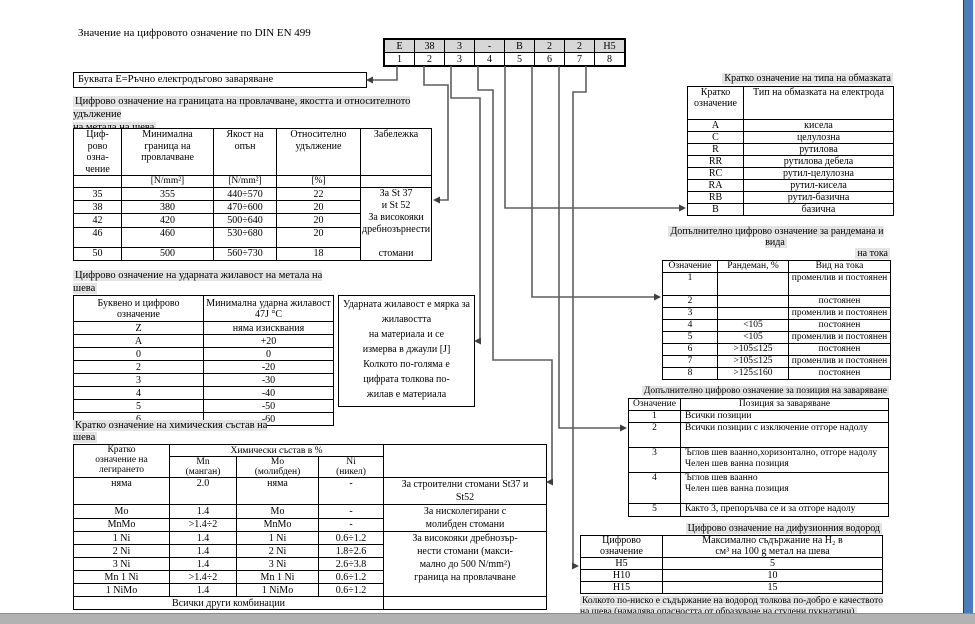 The height and width of the screenshot is (624, 975). I want to click on position-header-row: Означение Позиция за заваряване, so click(758, 404).